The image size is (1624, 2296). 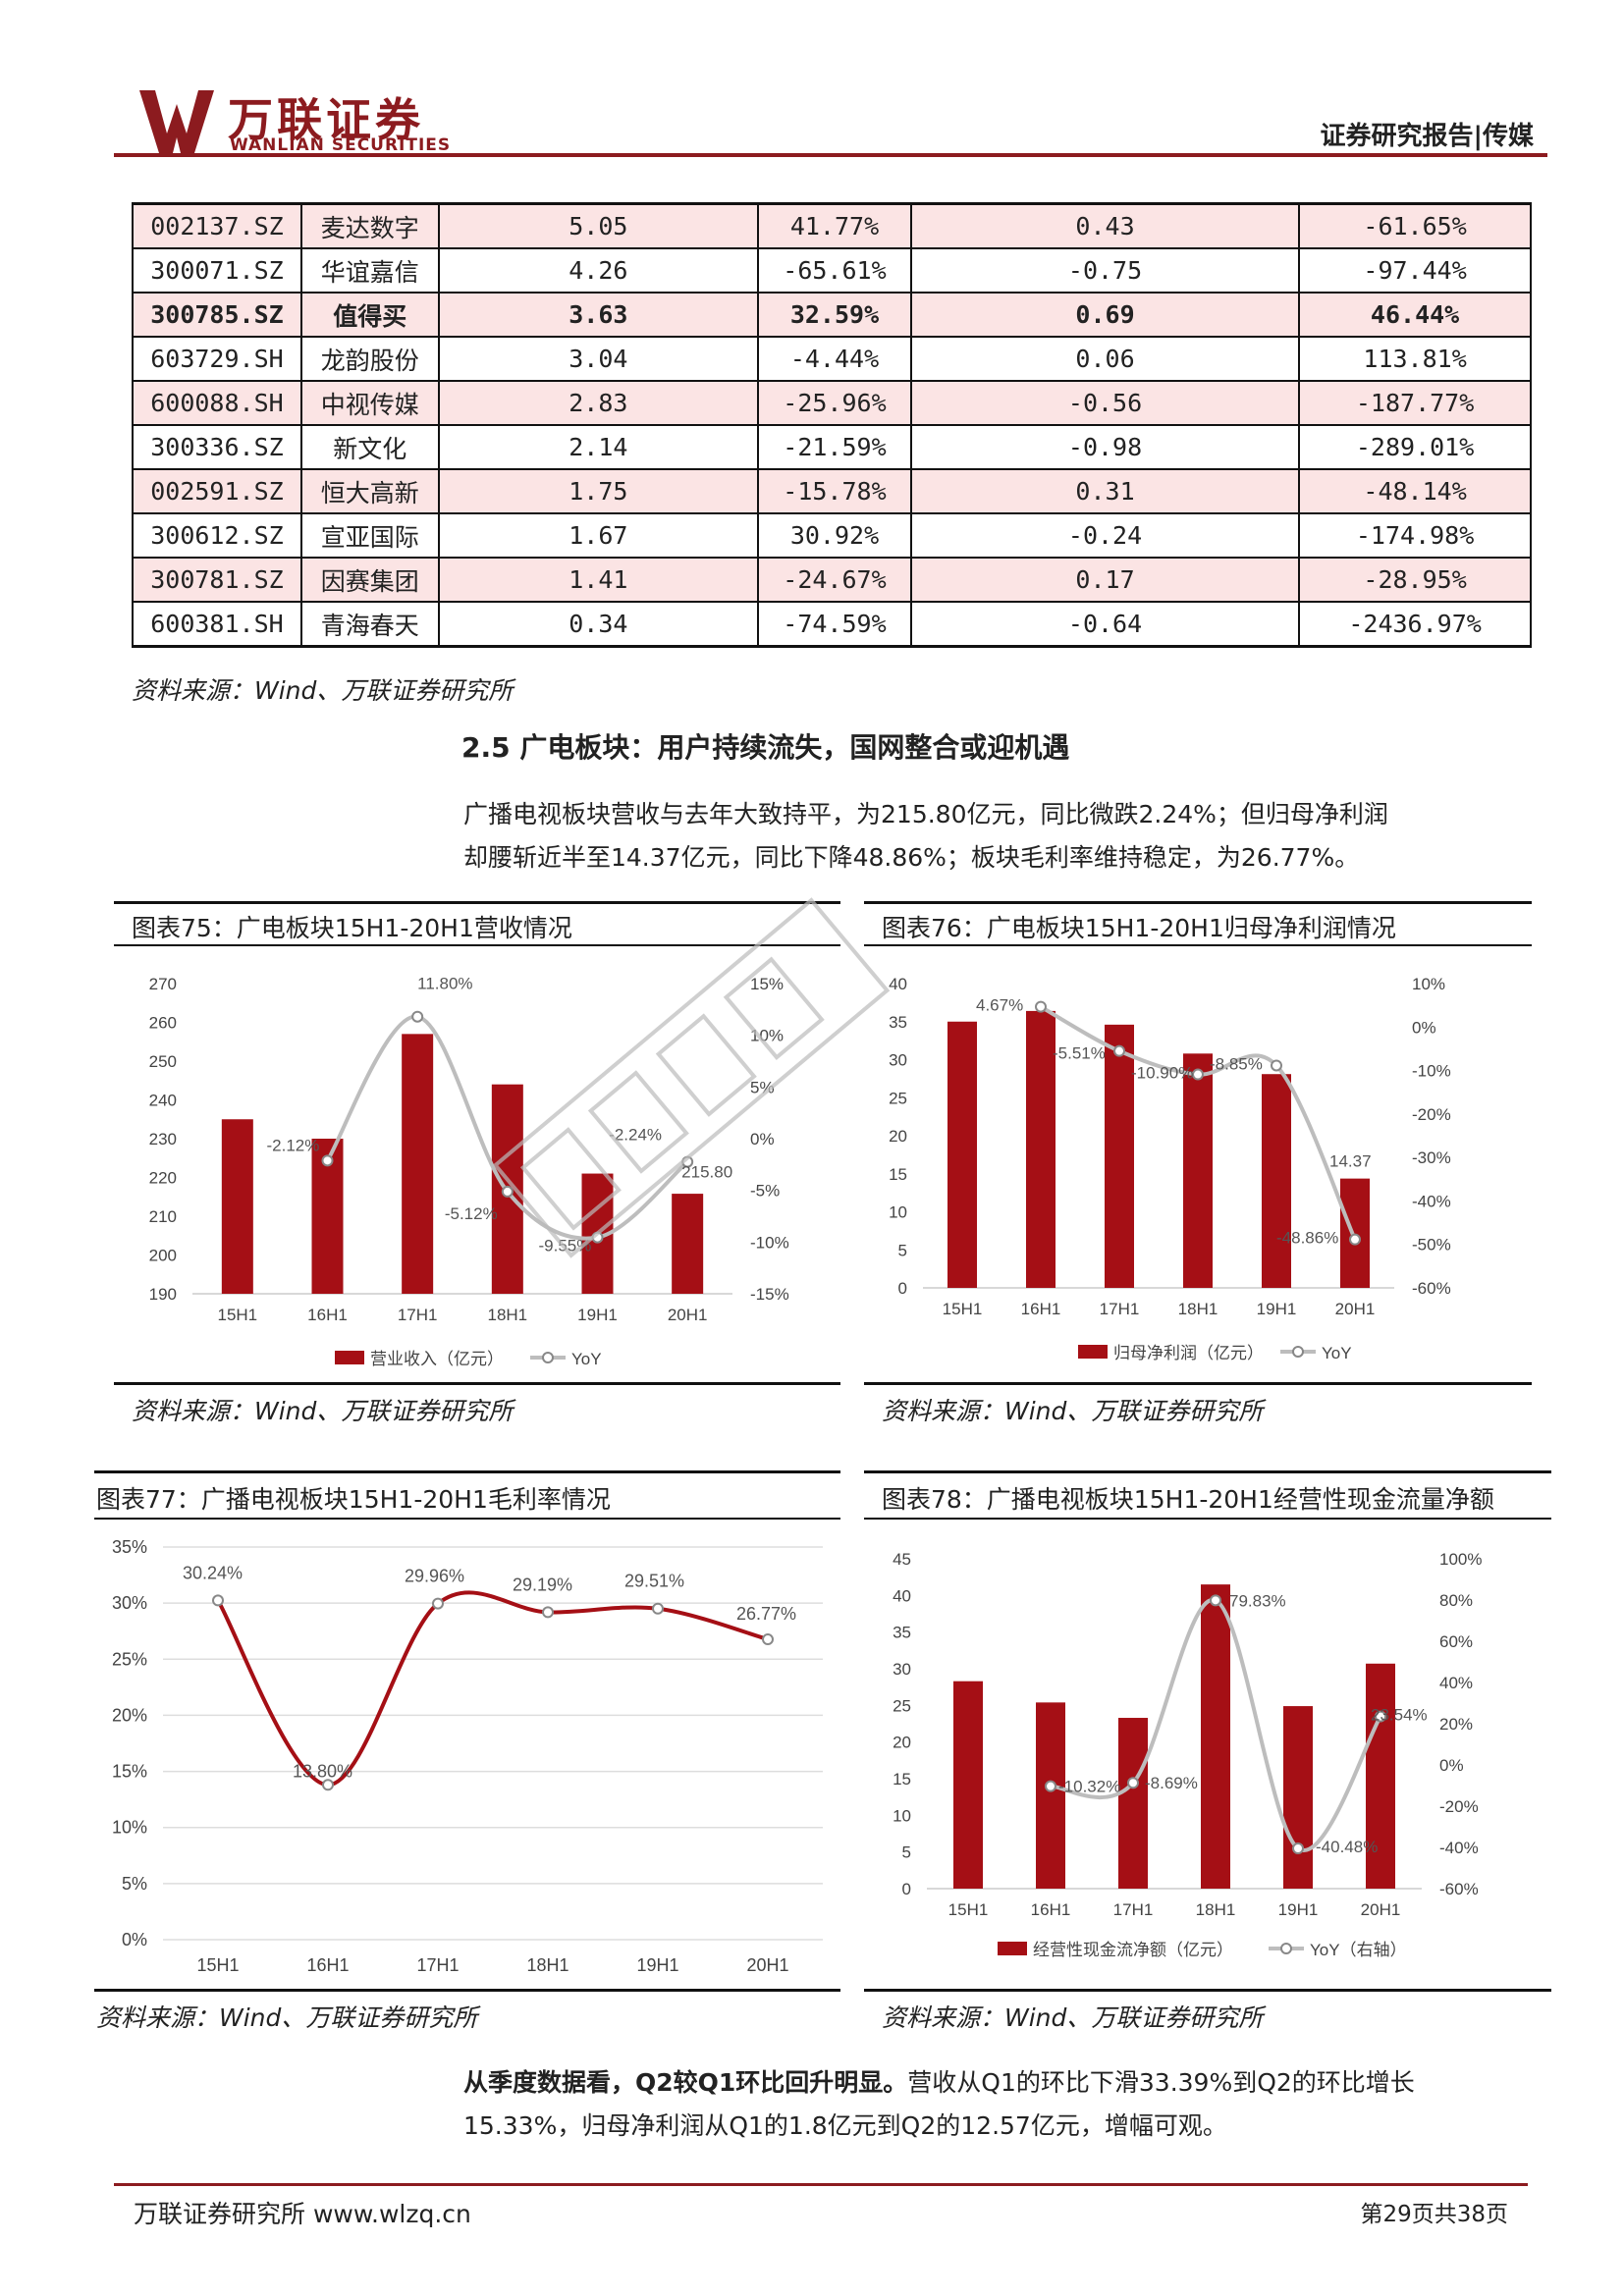 What do you see at coordinates (1198, 902) in the screenshot?
I see `fig76-top-rule` at bounding box center [1198, 902].